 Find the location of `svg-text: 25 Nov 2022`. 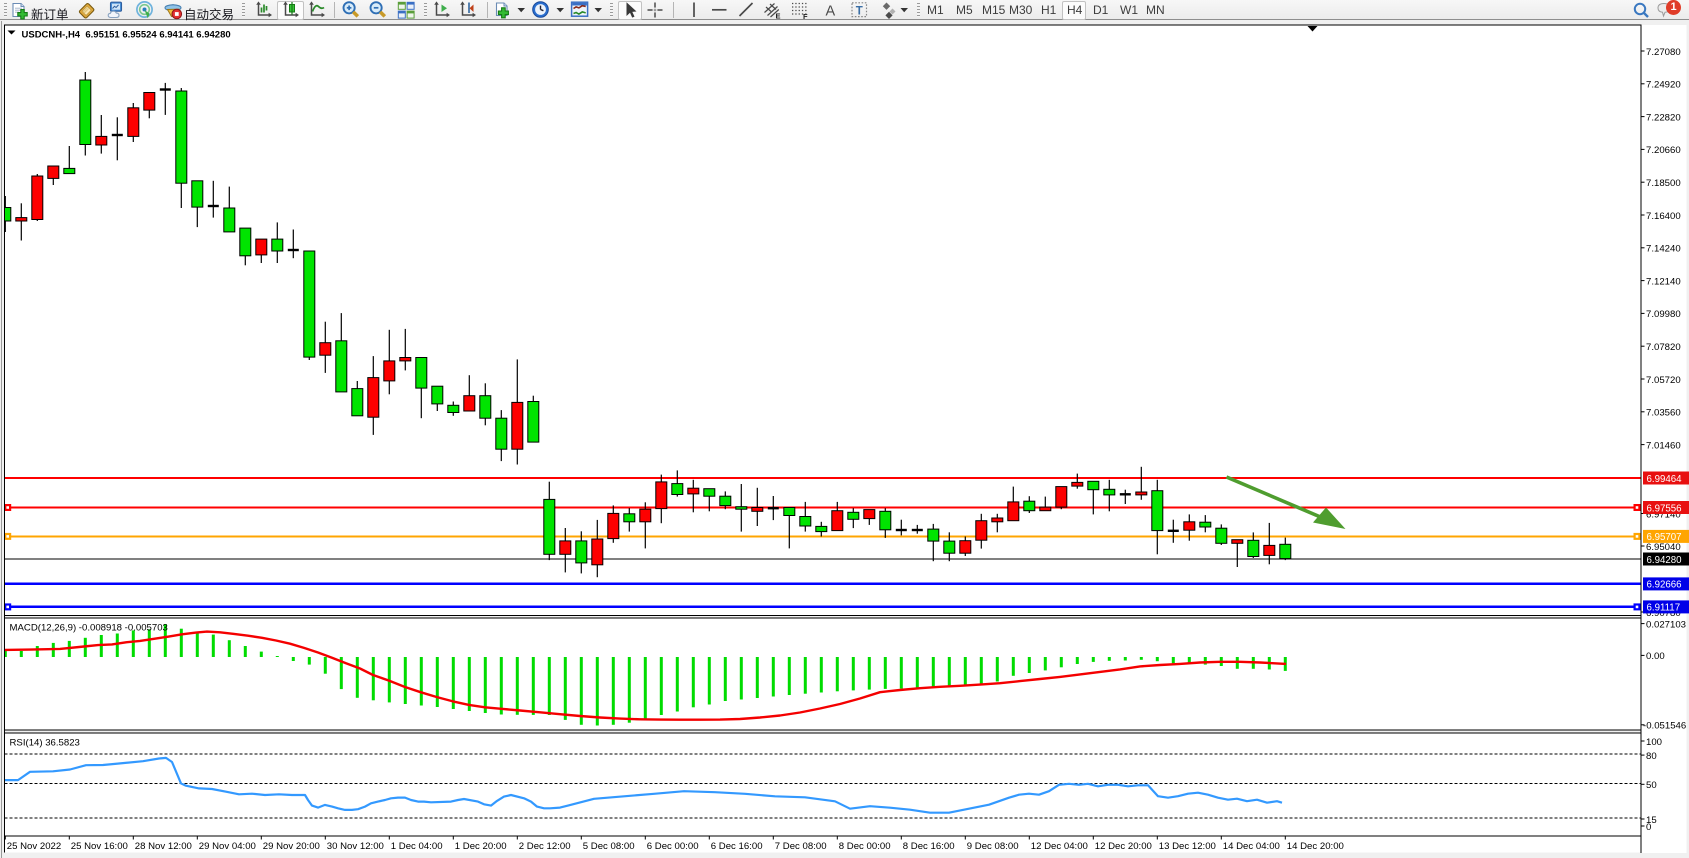

svg-text: 25 Nov 2022 is located at coordinates (34, 846).